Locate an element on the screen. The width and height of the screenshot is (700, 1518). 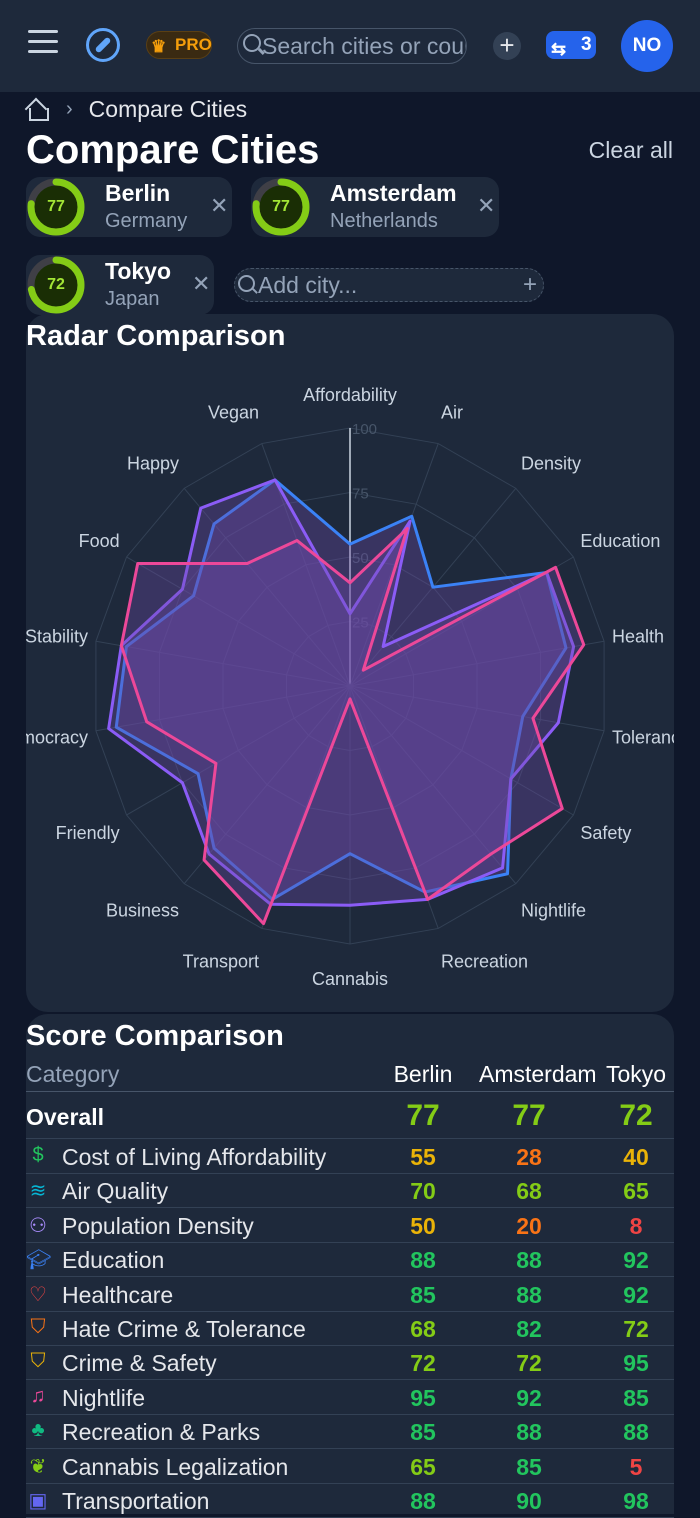
plus-icon: + is located at coordinates (529, 284).